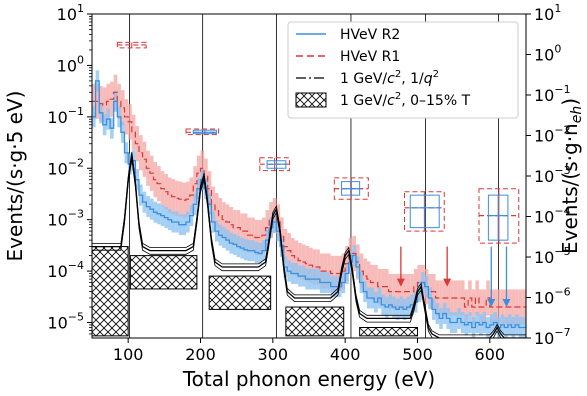 The height and width of the screenshot is (396, 587). I want to click on legend-label-model-hatched: 1 GeV/c2, 0–15% T, so click(405, 100).